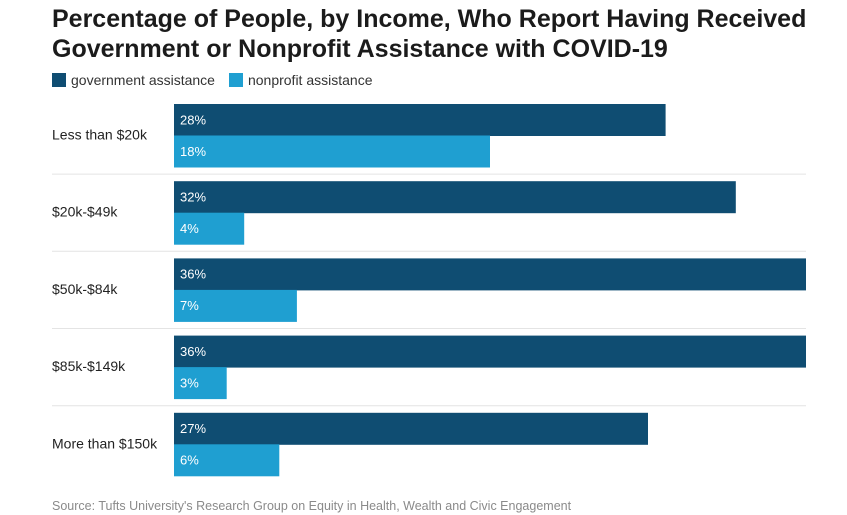 This screenshot has width=847, height=515. What do you see at coordinates (143, 80) in the screenshot?
I see `legend-label-government: government assistance` at bounding box center [143, 80].